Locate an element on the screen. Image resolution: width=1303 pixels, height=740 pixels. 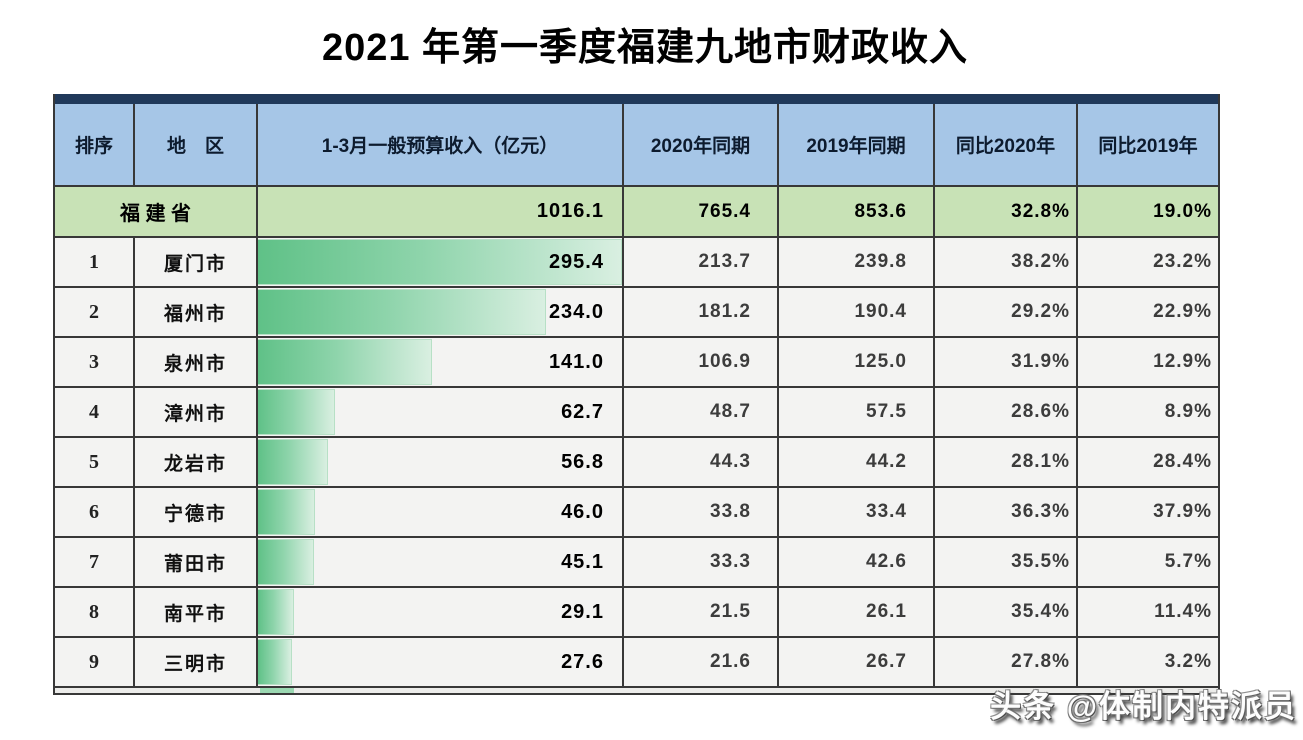
yoy-2020-cell: 29.2% is located at coordinates (1006, 312).